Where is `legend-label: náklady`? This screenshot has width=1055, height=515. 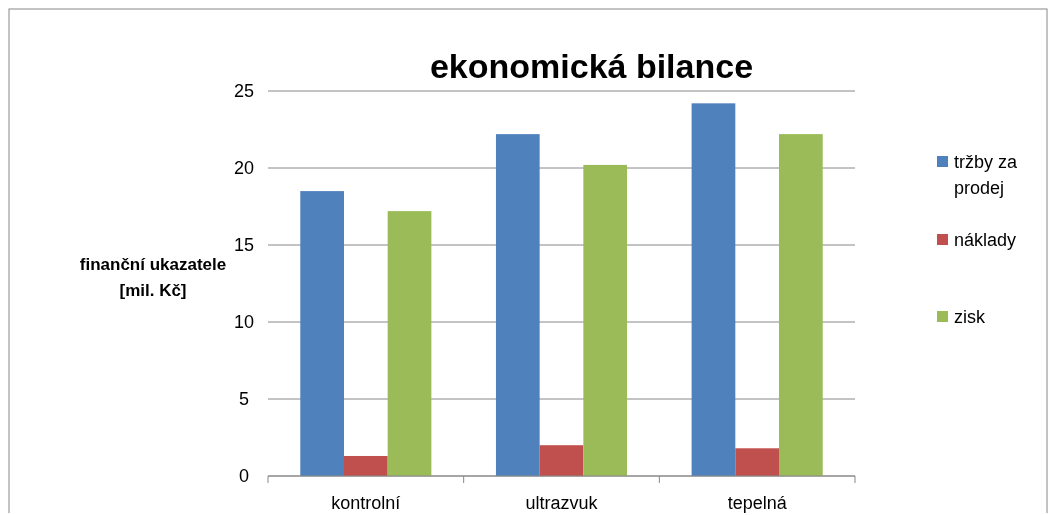 legend-label: náklady is located at coordinates (985, 240).